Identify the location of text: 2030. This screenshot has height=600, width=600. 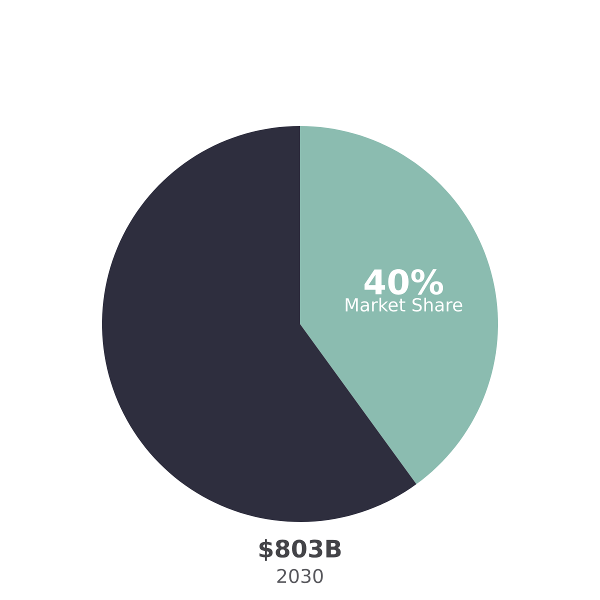
(300, 576).